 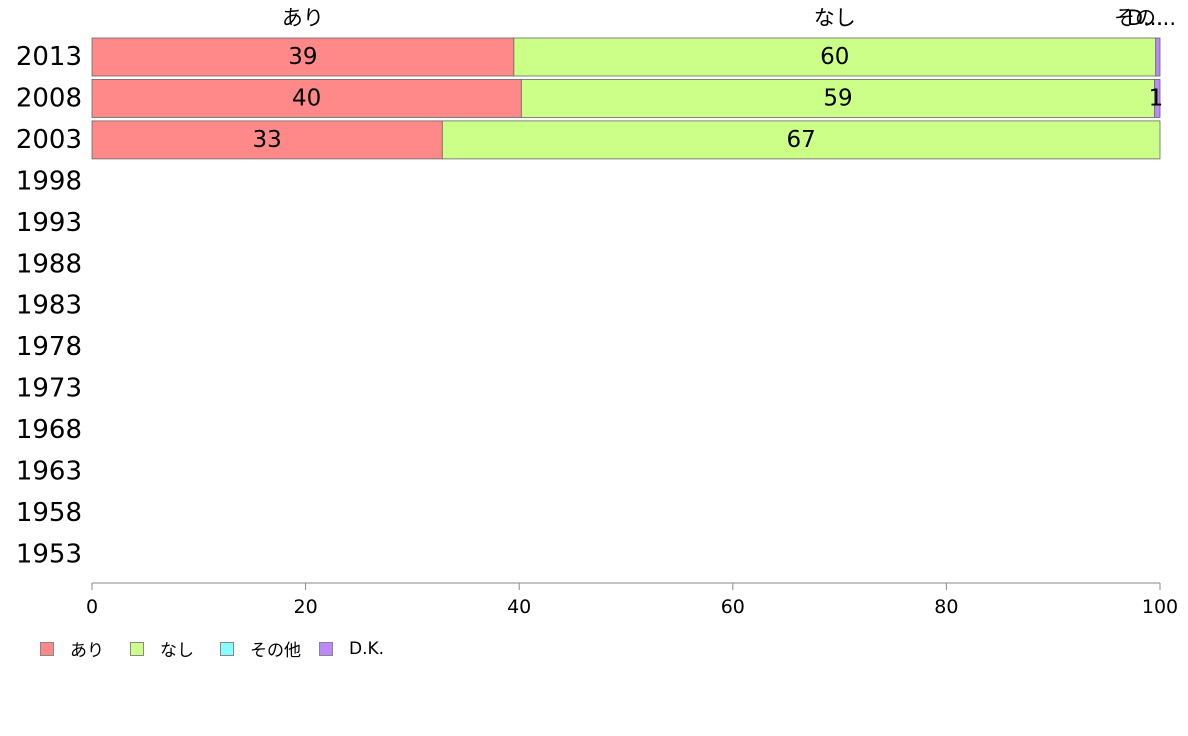 What do you see at coordinates (1160, 607) in the screenshot?
I see `x-tick-label-100: 100` at bounding box center [1160, 607].